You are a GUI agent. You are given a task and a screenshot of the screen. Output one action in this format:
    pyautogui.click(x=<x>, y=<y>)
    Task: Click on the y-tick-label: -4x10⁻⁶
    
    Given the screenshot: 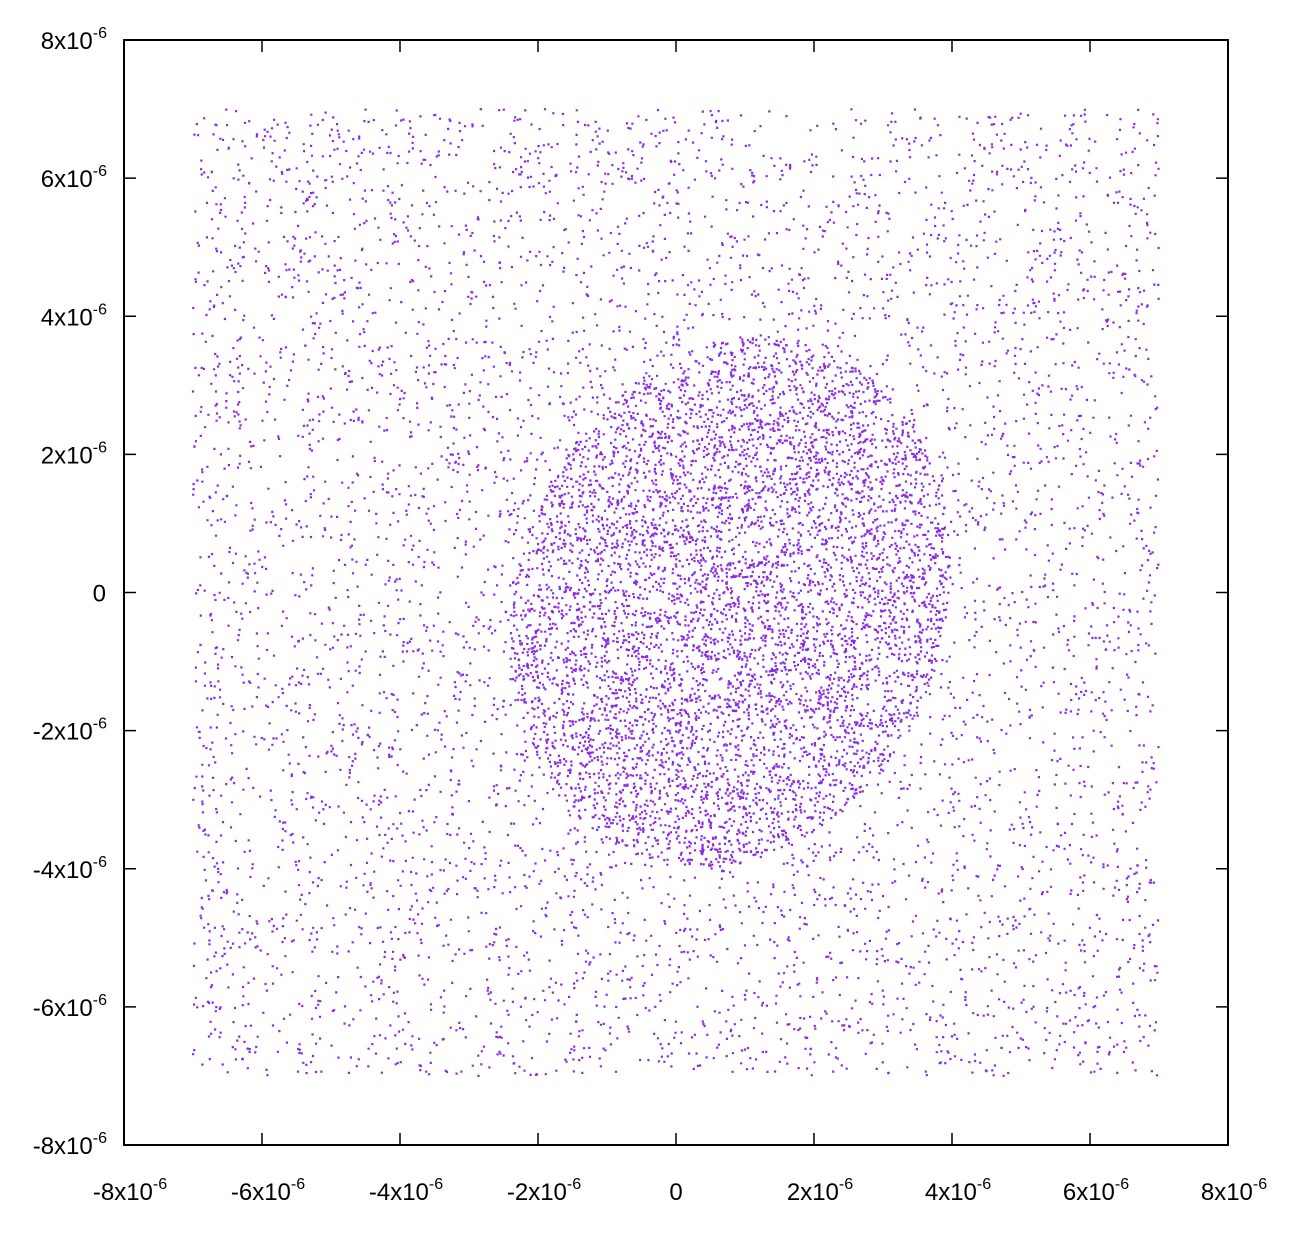 What is the action you would take?
    pyautogui.click(x=70, y=869)
    